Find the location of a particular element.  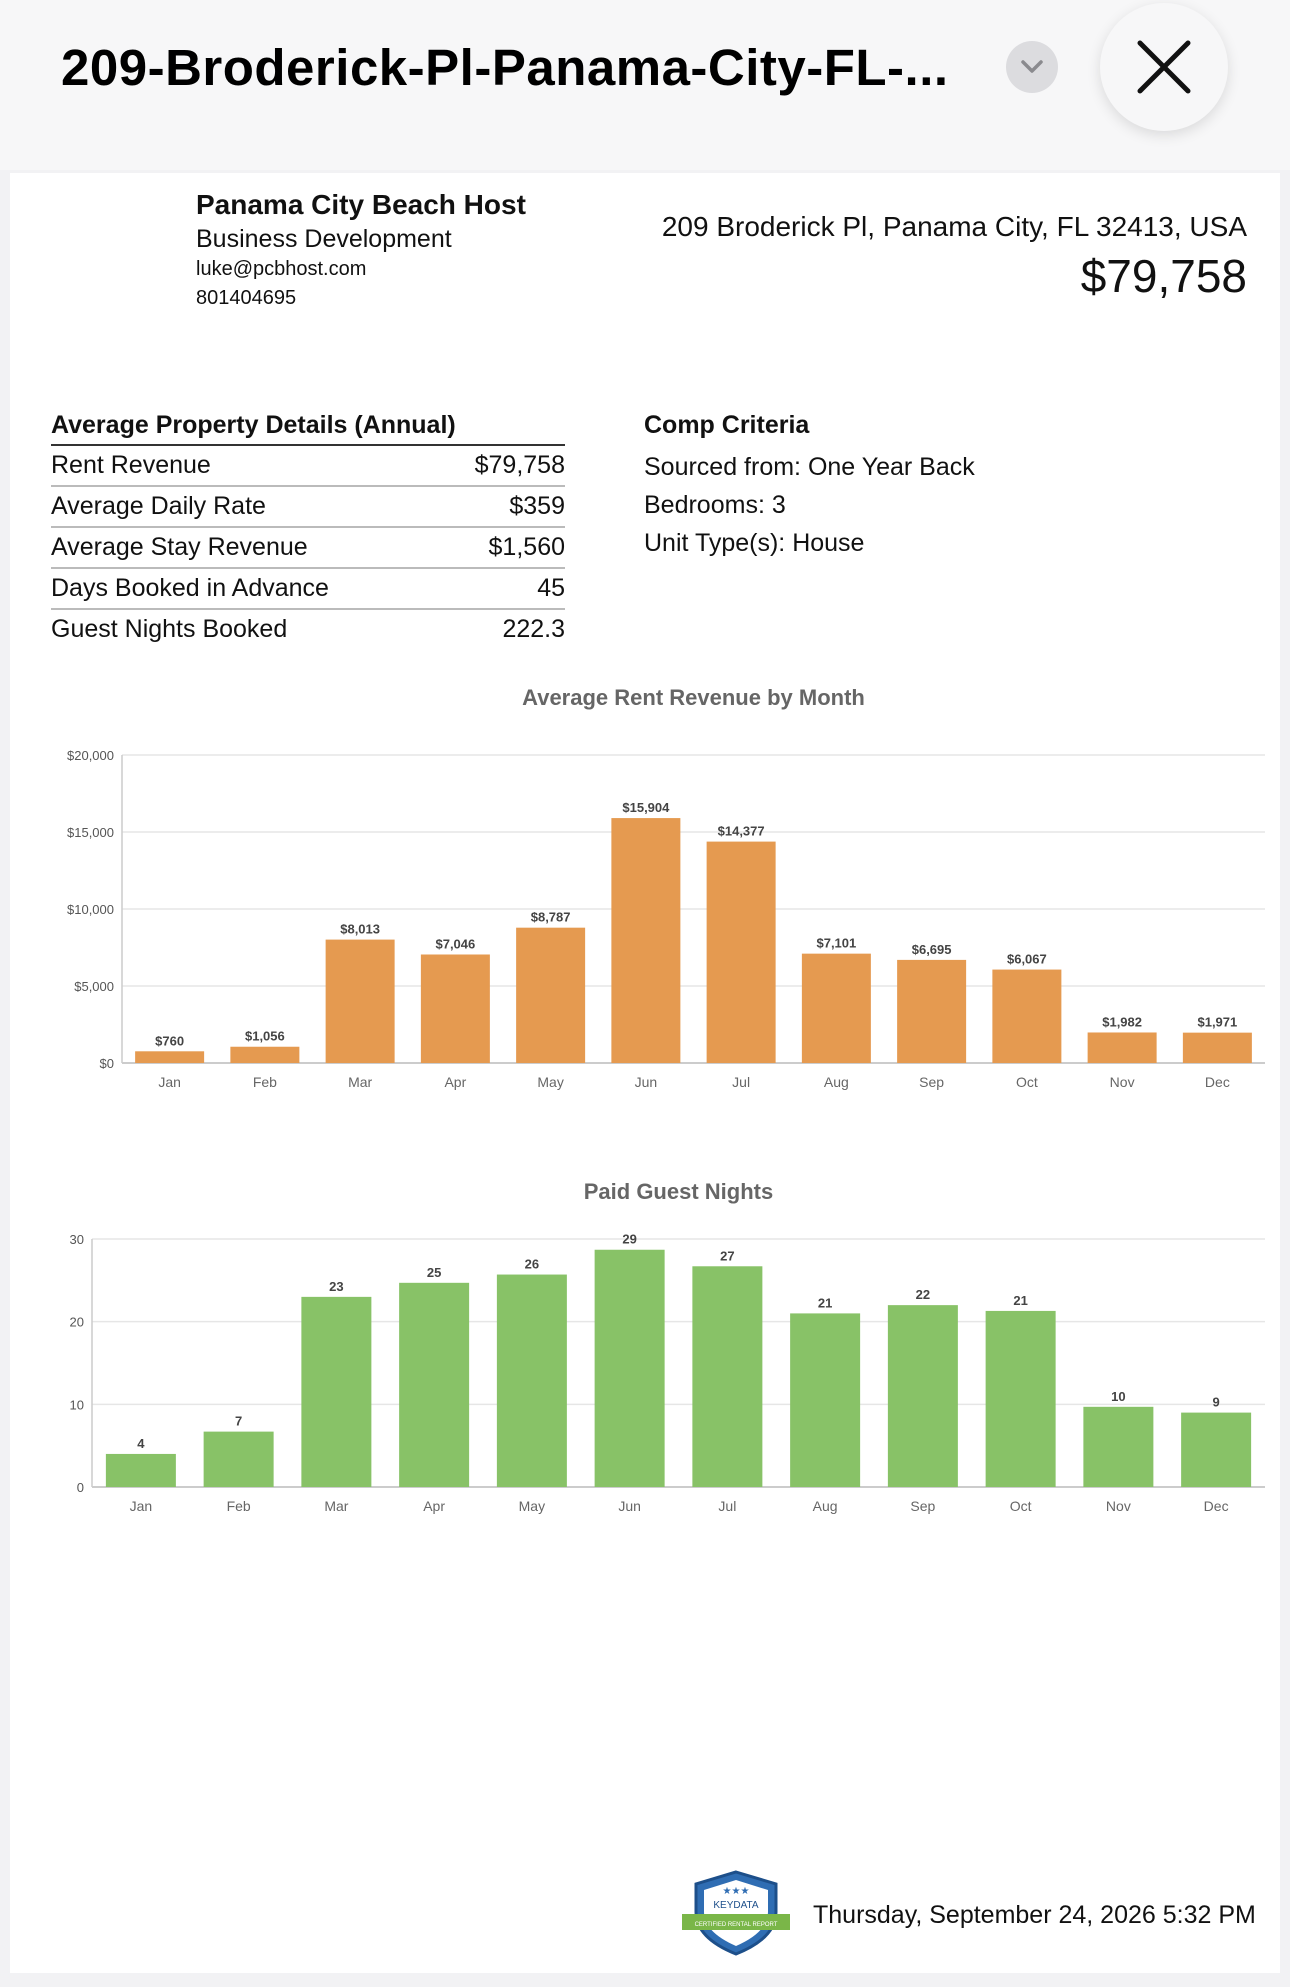

x-tick-label: Jun is located at coordinates (629, 1506).